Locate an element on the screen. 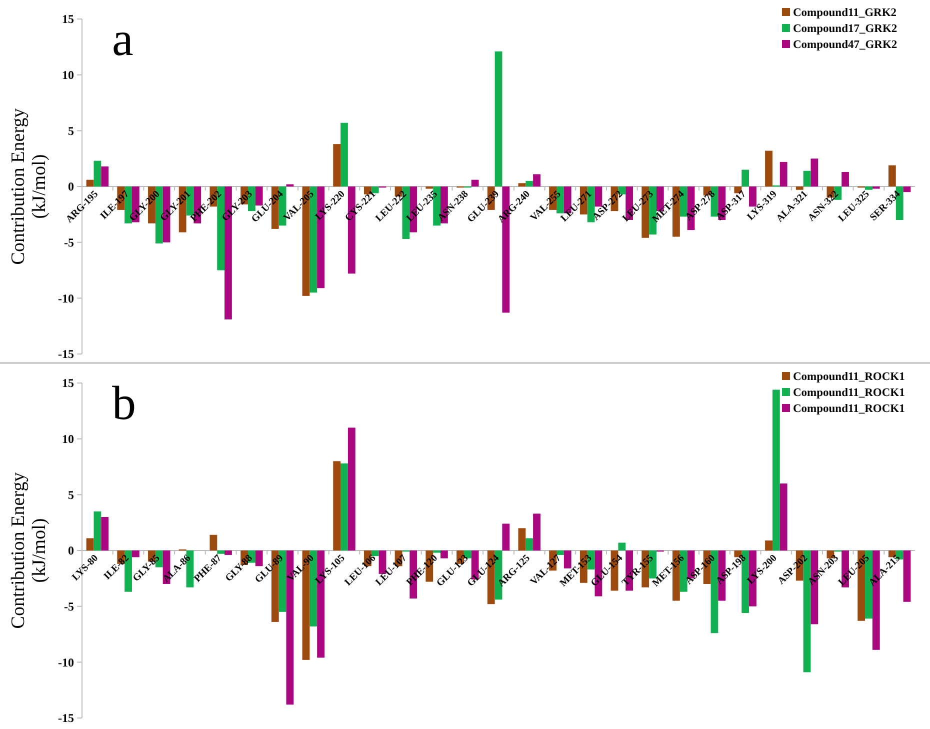  legend-label: Compound17_GRK2 is located at coordinates (845, 29).